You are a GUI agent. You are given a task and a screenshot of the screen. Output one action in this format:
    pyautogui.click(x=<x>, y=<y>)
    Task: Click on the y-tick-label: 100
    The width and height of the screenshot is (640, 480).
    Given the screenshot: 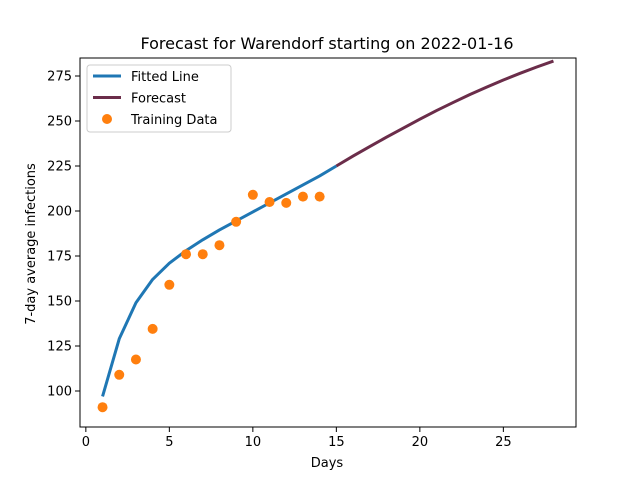 What is the action you would take?
    pyautogui.click(x=59, y=392)
    